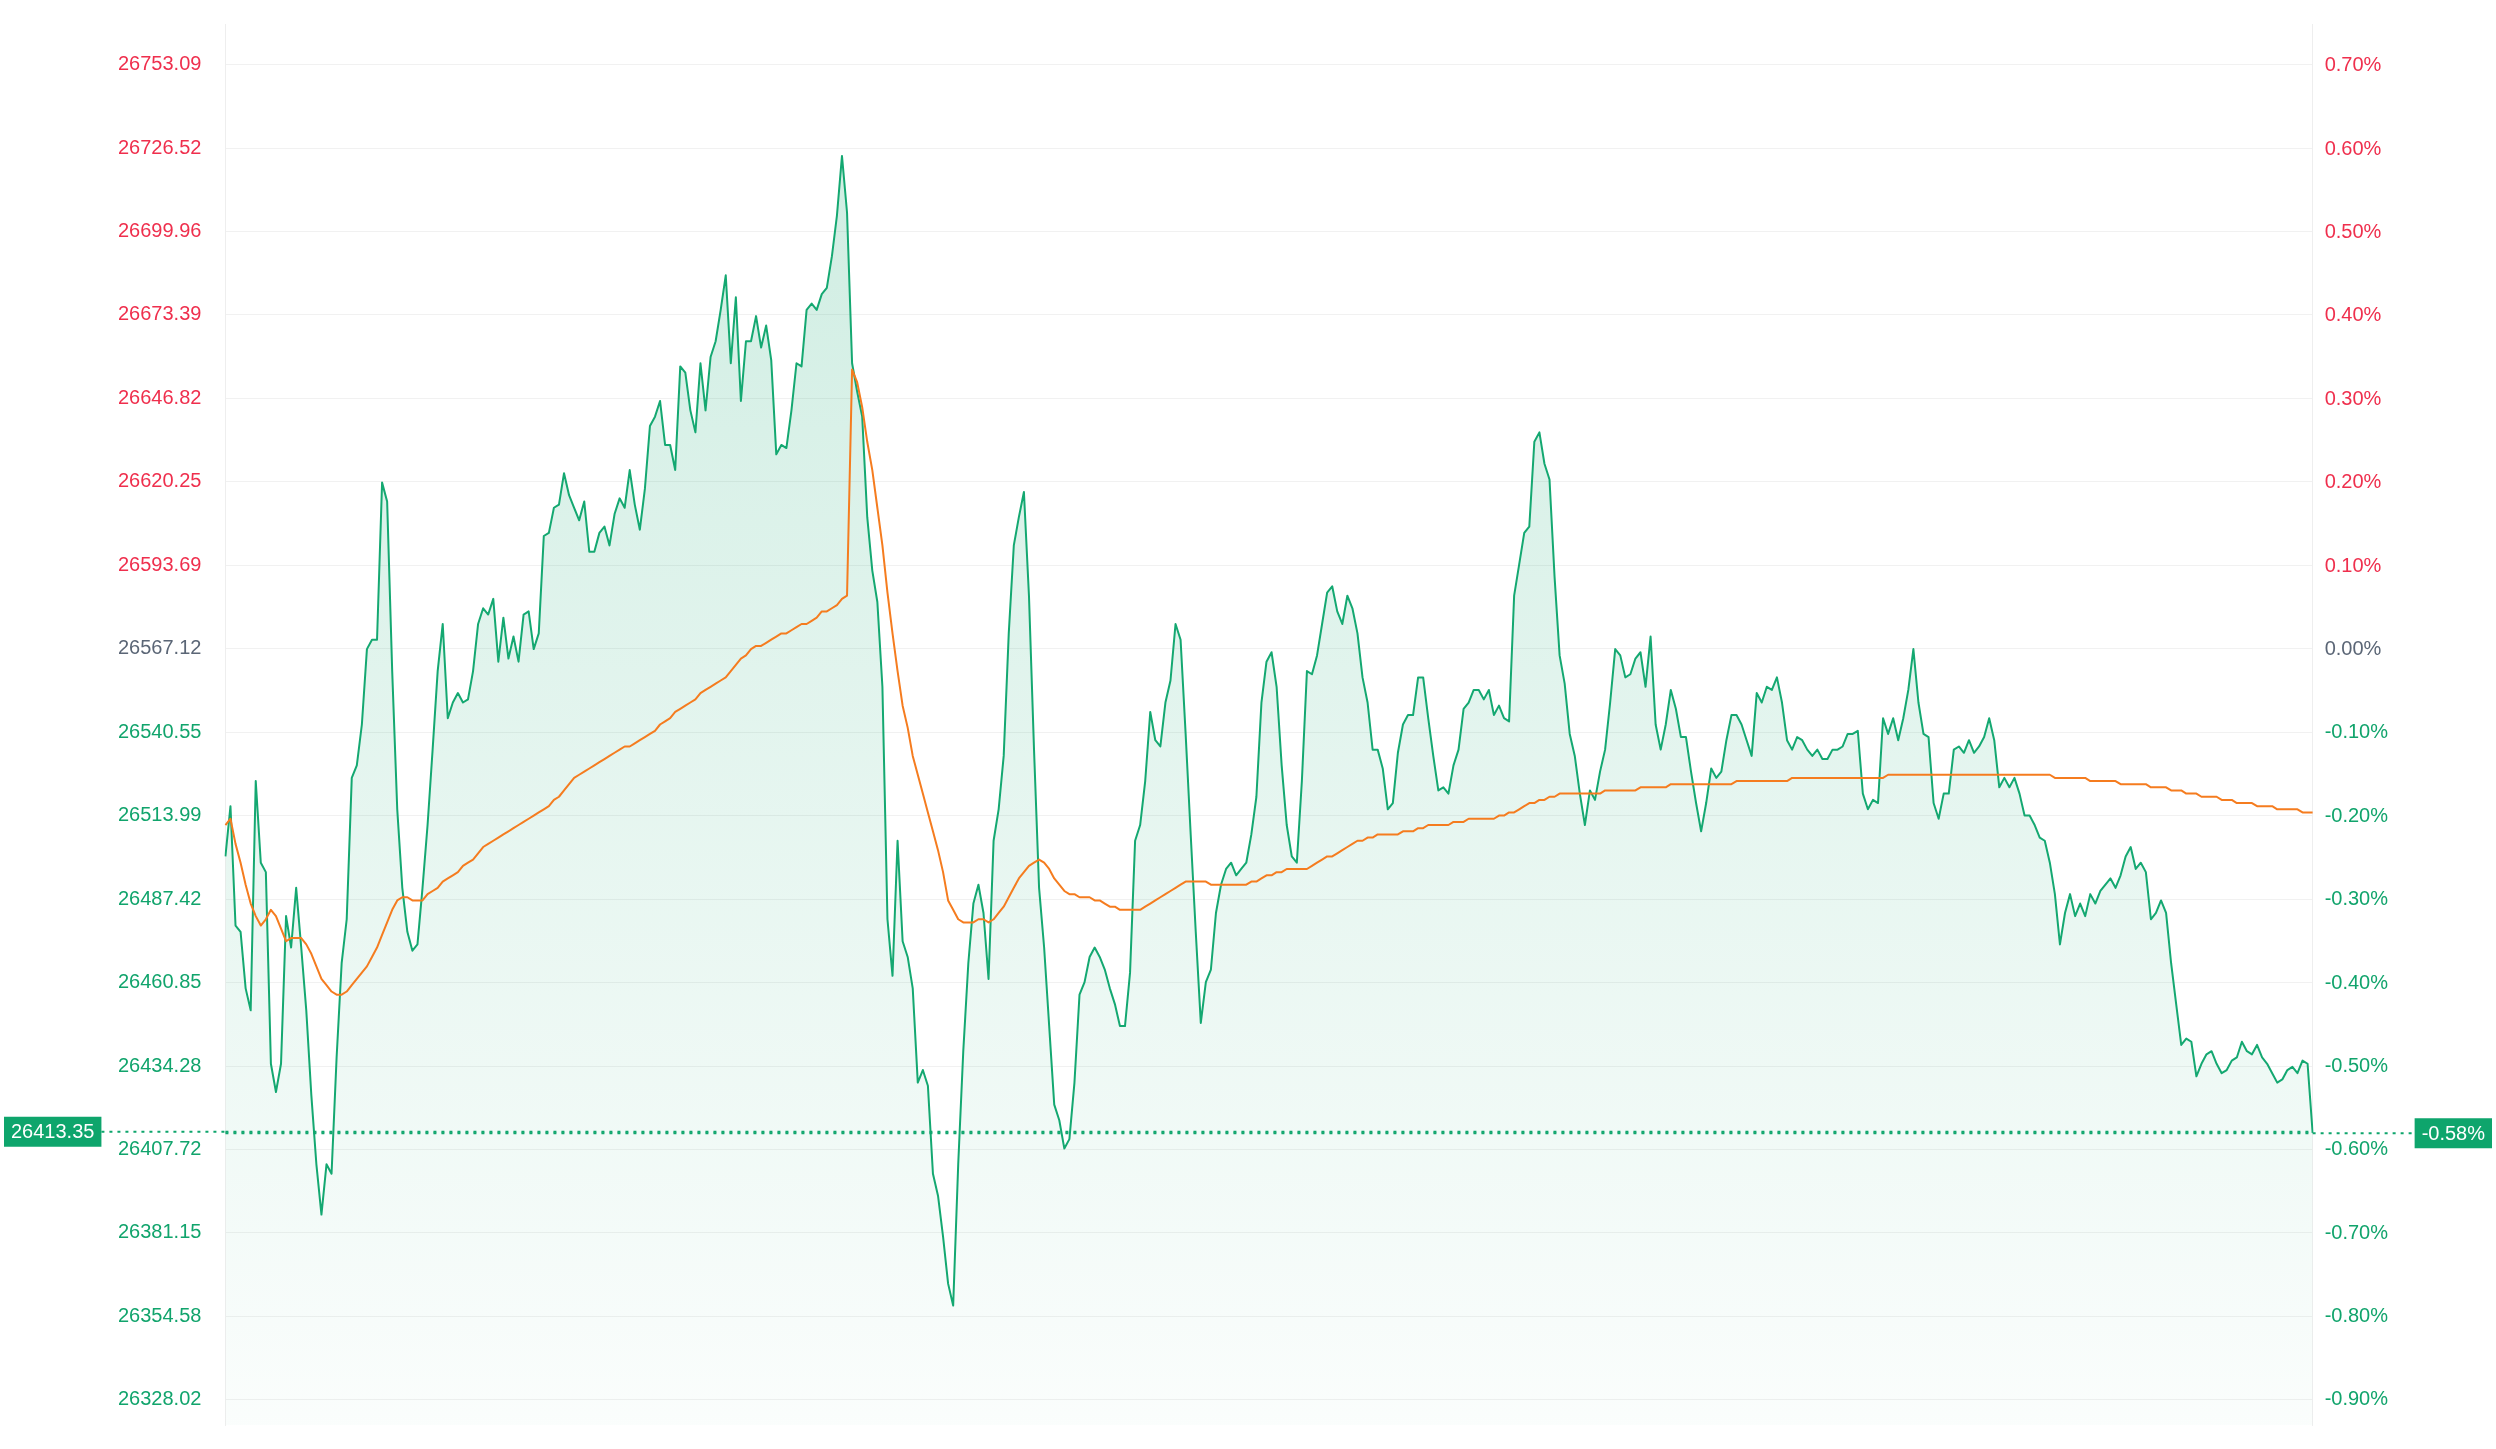 This screenshot has height=1449, width=2496. Describe the element at coordinates (160, 647) in the screenshot. I see `y-tick-label: 26567.12` at that location.